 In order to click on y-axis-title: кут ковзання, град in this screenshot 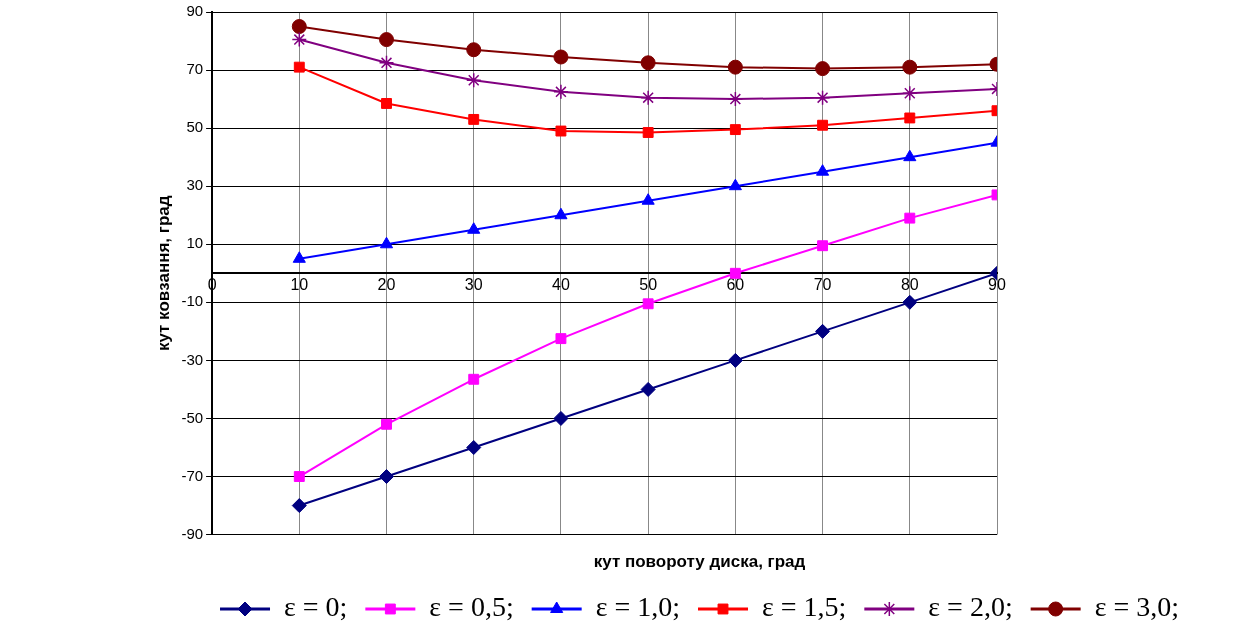, I will do `click(163, 273)`.